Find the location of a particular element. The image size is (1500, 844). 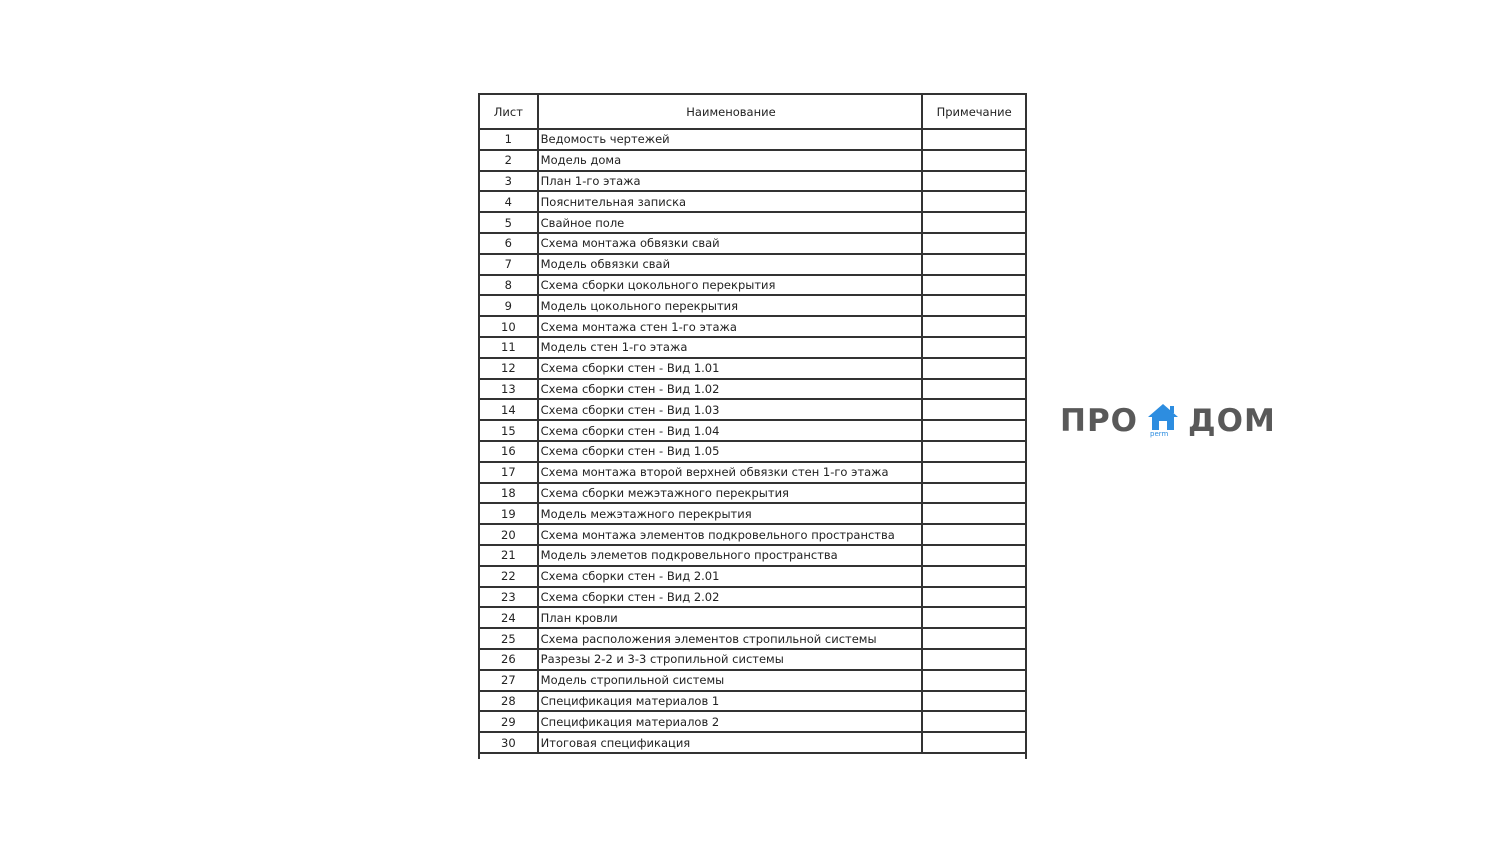

row-number: 1 is located at coordinates (508, 139).